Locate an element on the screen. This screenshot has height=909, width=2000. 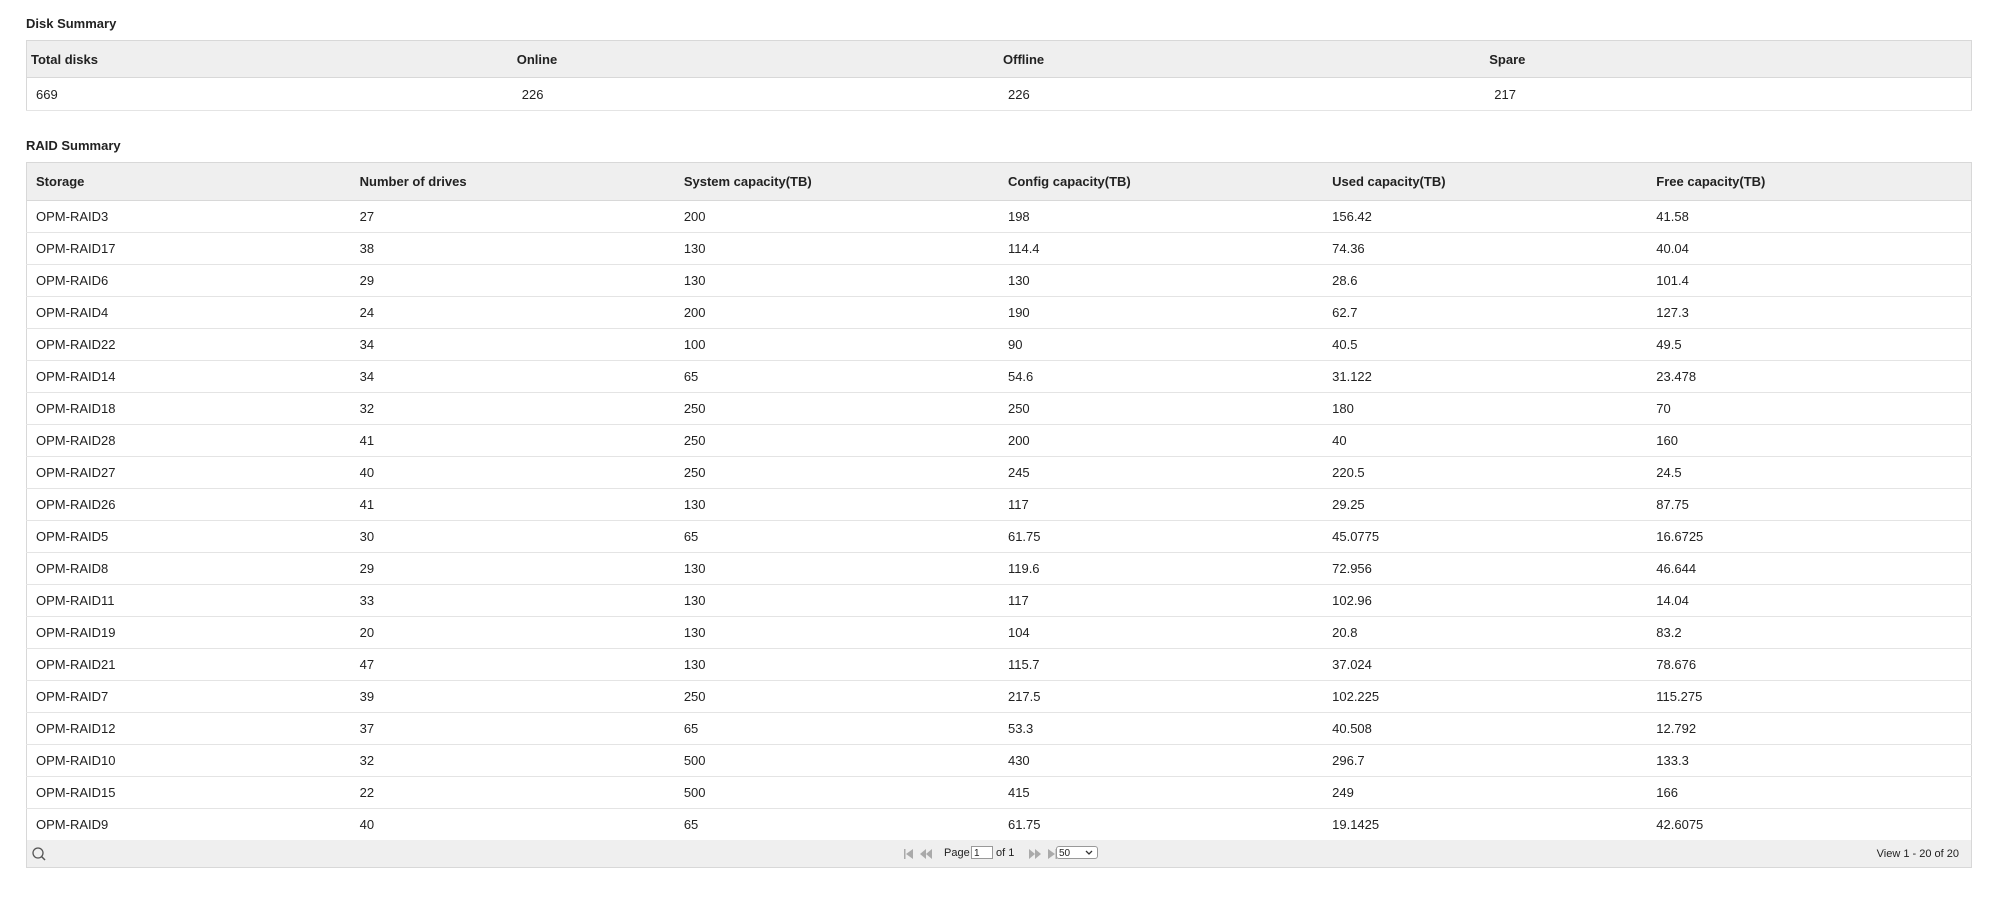
cell: 226 is located at coordinates (1242, 94).